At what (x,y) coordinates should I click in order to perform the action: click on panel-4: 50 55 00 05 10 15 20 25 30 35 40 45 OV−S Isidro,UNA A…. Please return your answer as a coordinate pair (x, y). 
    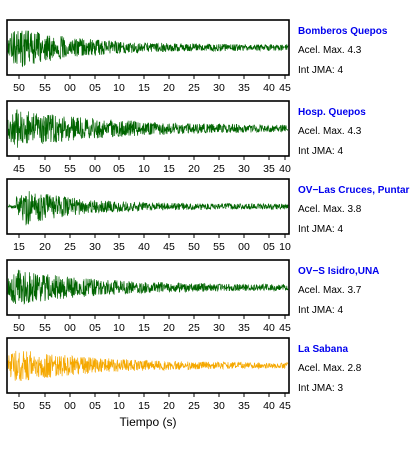
    Looking at the image, I should click on (192, 296).